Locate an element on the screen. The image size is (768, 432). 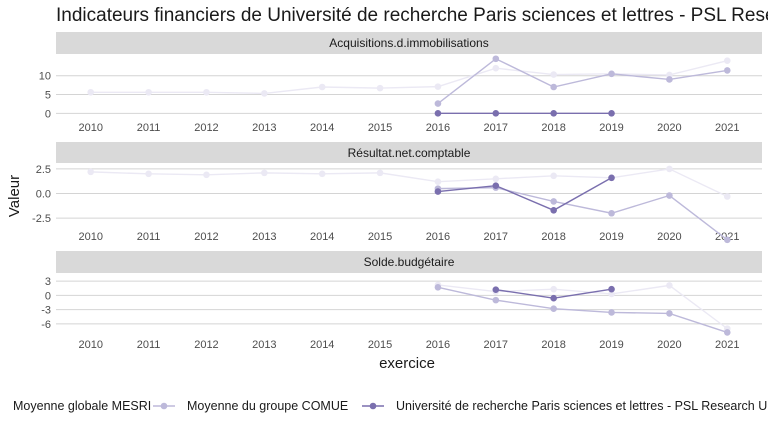
y-tick-label: 3 is located at coordinates (48, 282).